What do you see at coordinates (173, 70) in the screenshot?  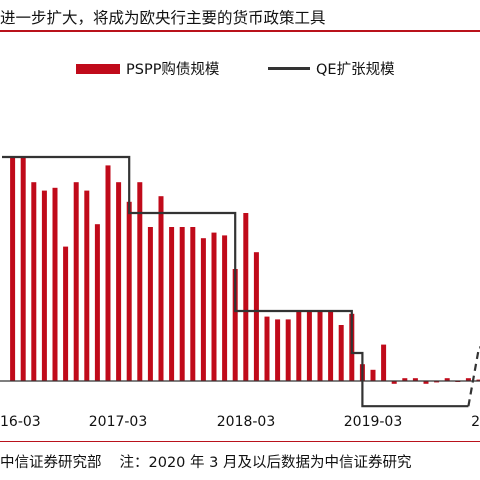 I see `legend-label-pspp: PSPP购债规模` at bounding box center [173, 70].